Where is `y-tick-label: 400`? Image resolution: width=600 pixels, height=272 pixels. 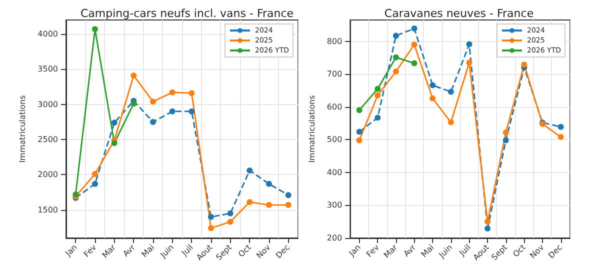
y-tick-label: 400 is located at coordinates (334, 172).